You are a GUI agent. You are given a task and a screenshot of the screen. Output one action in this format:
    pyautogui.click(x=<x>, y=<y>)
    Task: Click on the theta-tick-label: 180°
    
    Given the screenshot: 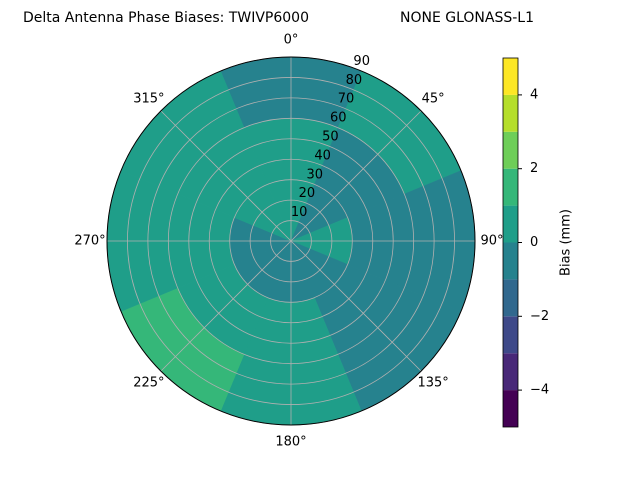 What is the action you would take?
    pyautogui.click(x=290, y=442)
    